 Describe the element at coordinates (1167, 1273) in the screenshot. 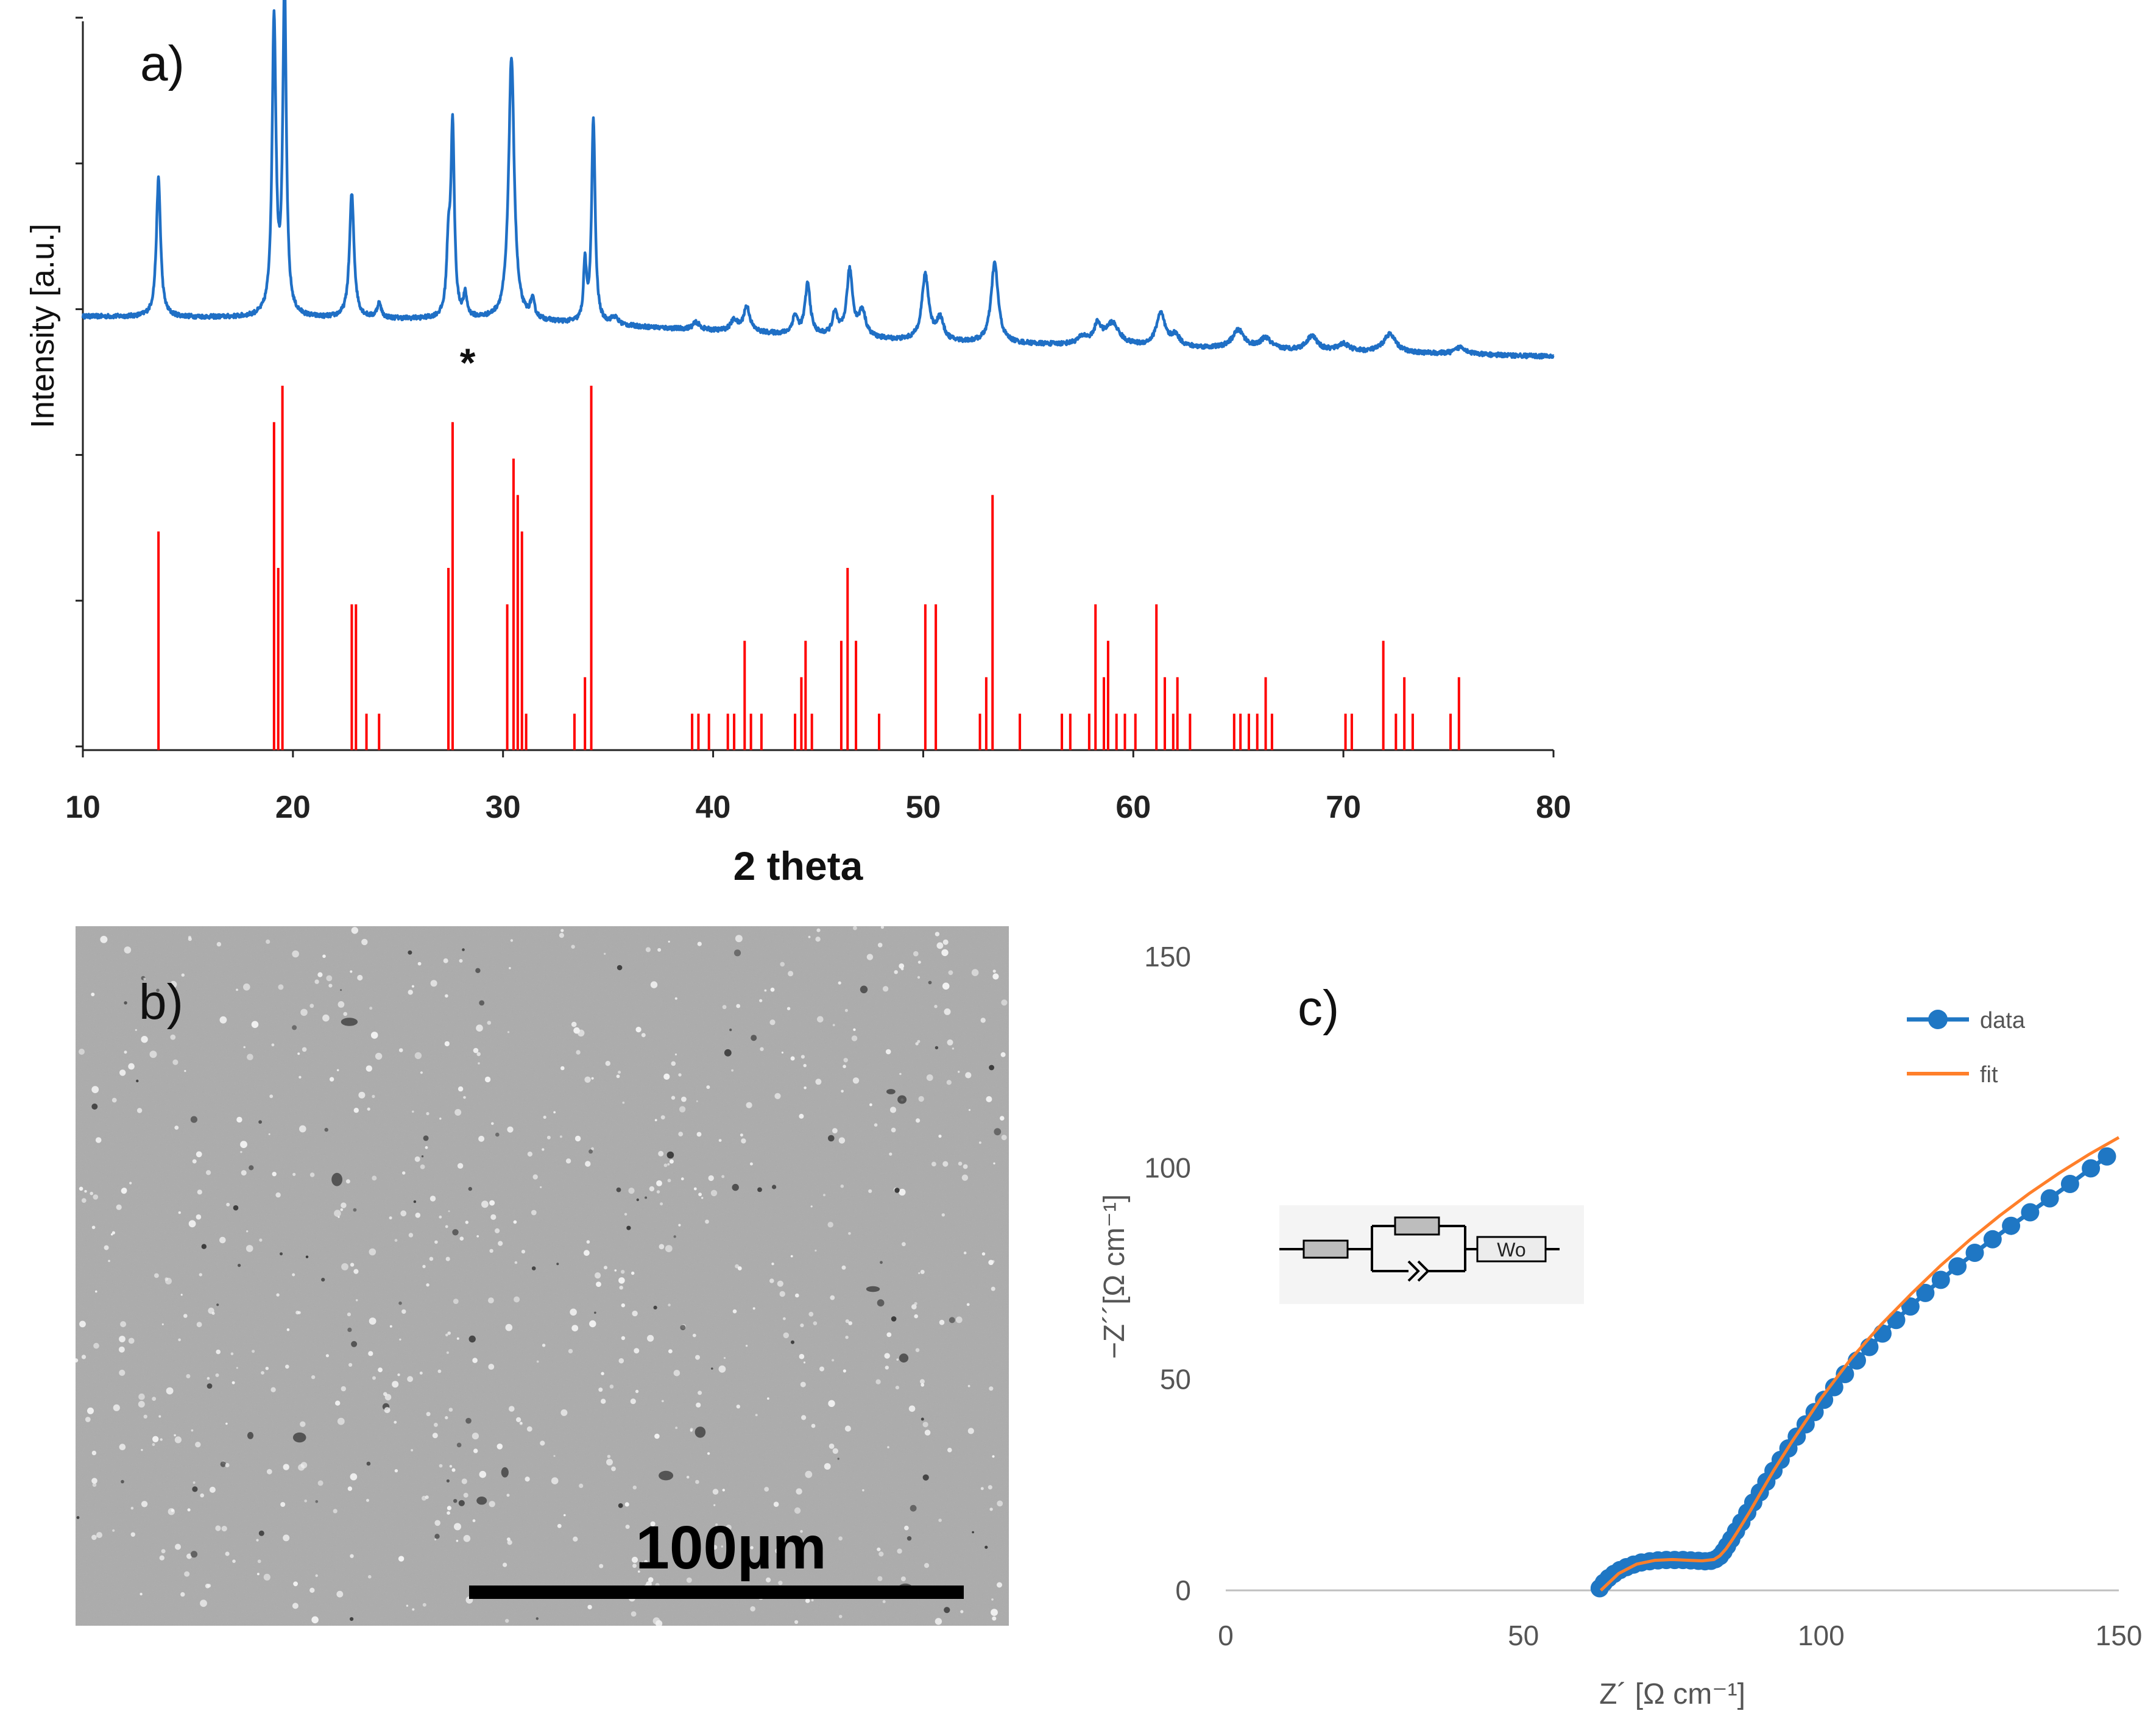

I see `nyquist-y-tick-labels: 0 50 100 150` at that location.